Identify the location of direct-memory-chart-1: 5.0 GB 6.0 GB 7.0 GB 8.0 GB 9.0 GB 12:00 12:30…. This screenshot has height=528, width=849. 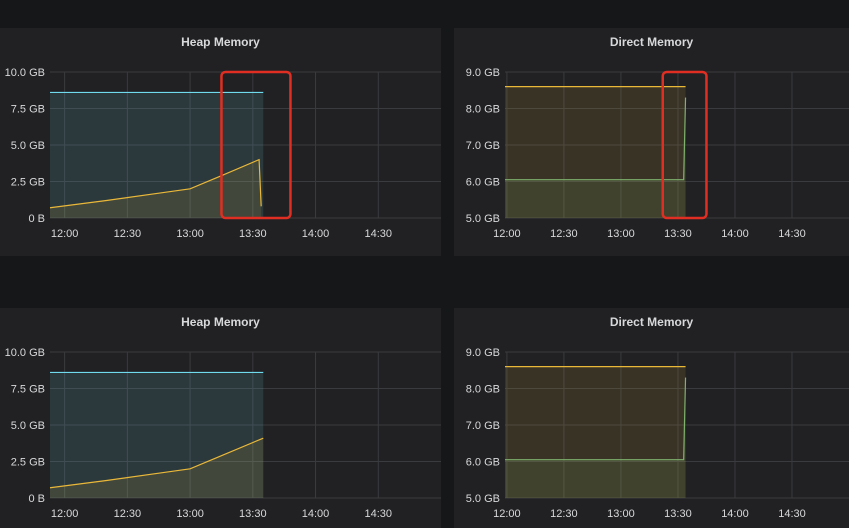
(657, 153).